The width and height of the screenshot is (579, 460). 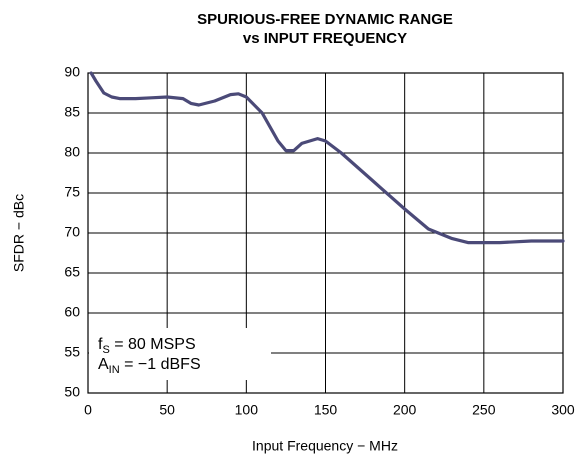 What do you see at coordinates (100, 344) in the screenshot?
I see `annotation-text: f` at bounding box center [100, 344].